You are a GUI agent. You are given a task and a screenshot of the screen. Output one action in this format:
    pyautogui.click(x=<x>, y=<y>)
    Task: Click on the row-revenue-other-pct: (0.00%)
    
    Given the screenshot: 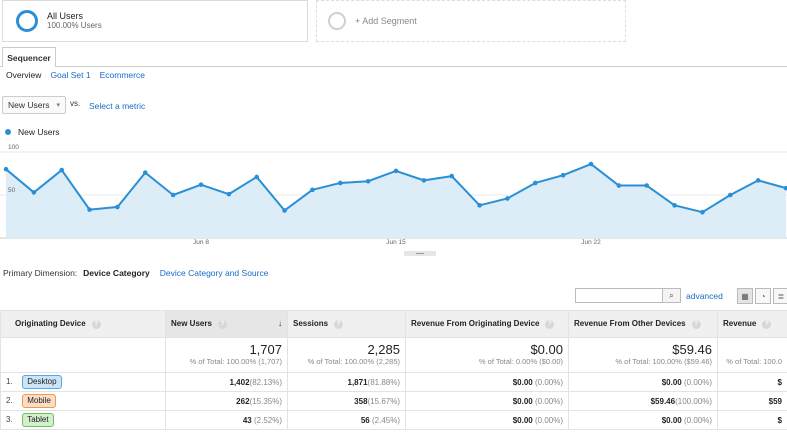 What is the action you would take?
    pyautogui.click(x=697, y=382)
    